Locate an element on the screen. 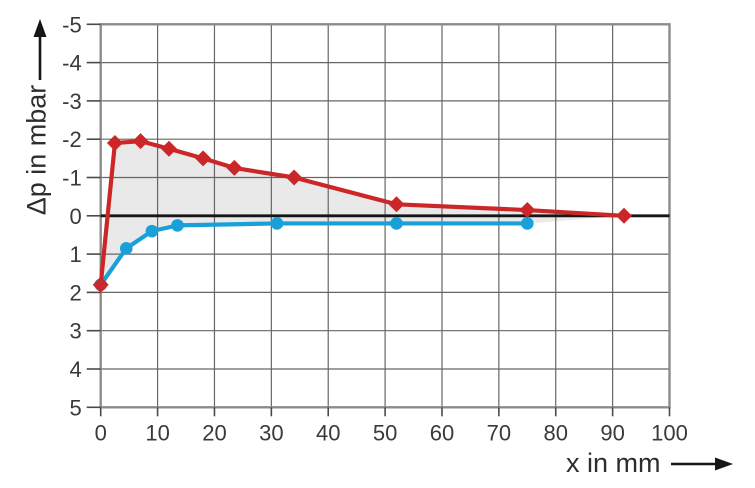 The width and height of the screenshot is (755, 488). y-tick-label: -1 is located at coordinates (72, 178).